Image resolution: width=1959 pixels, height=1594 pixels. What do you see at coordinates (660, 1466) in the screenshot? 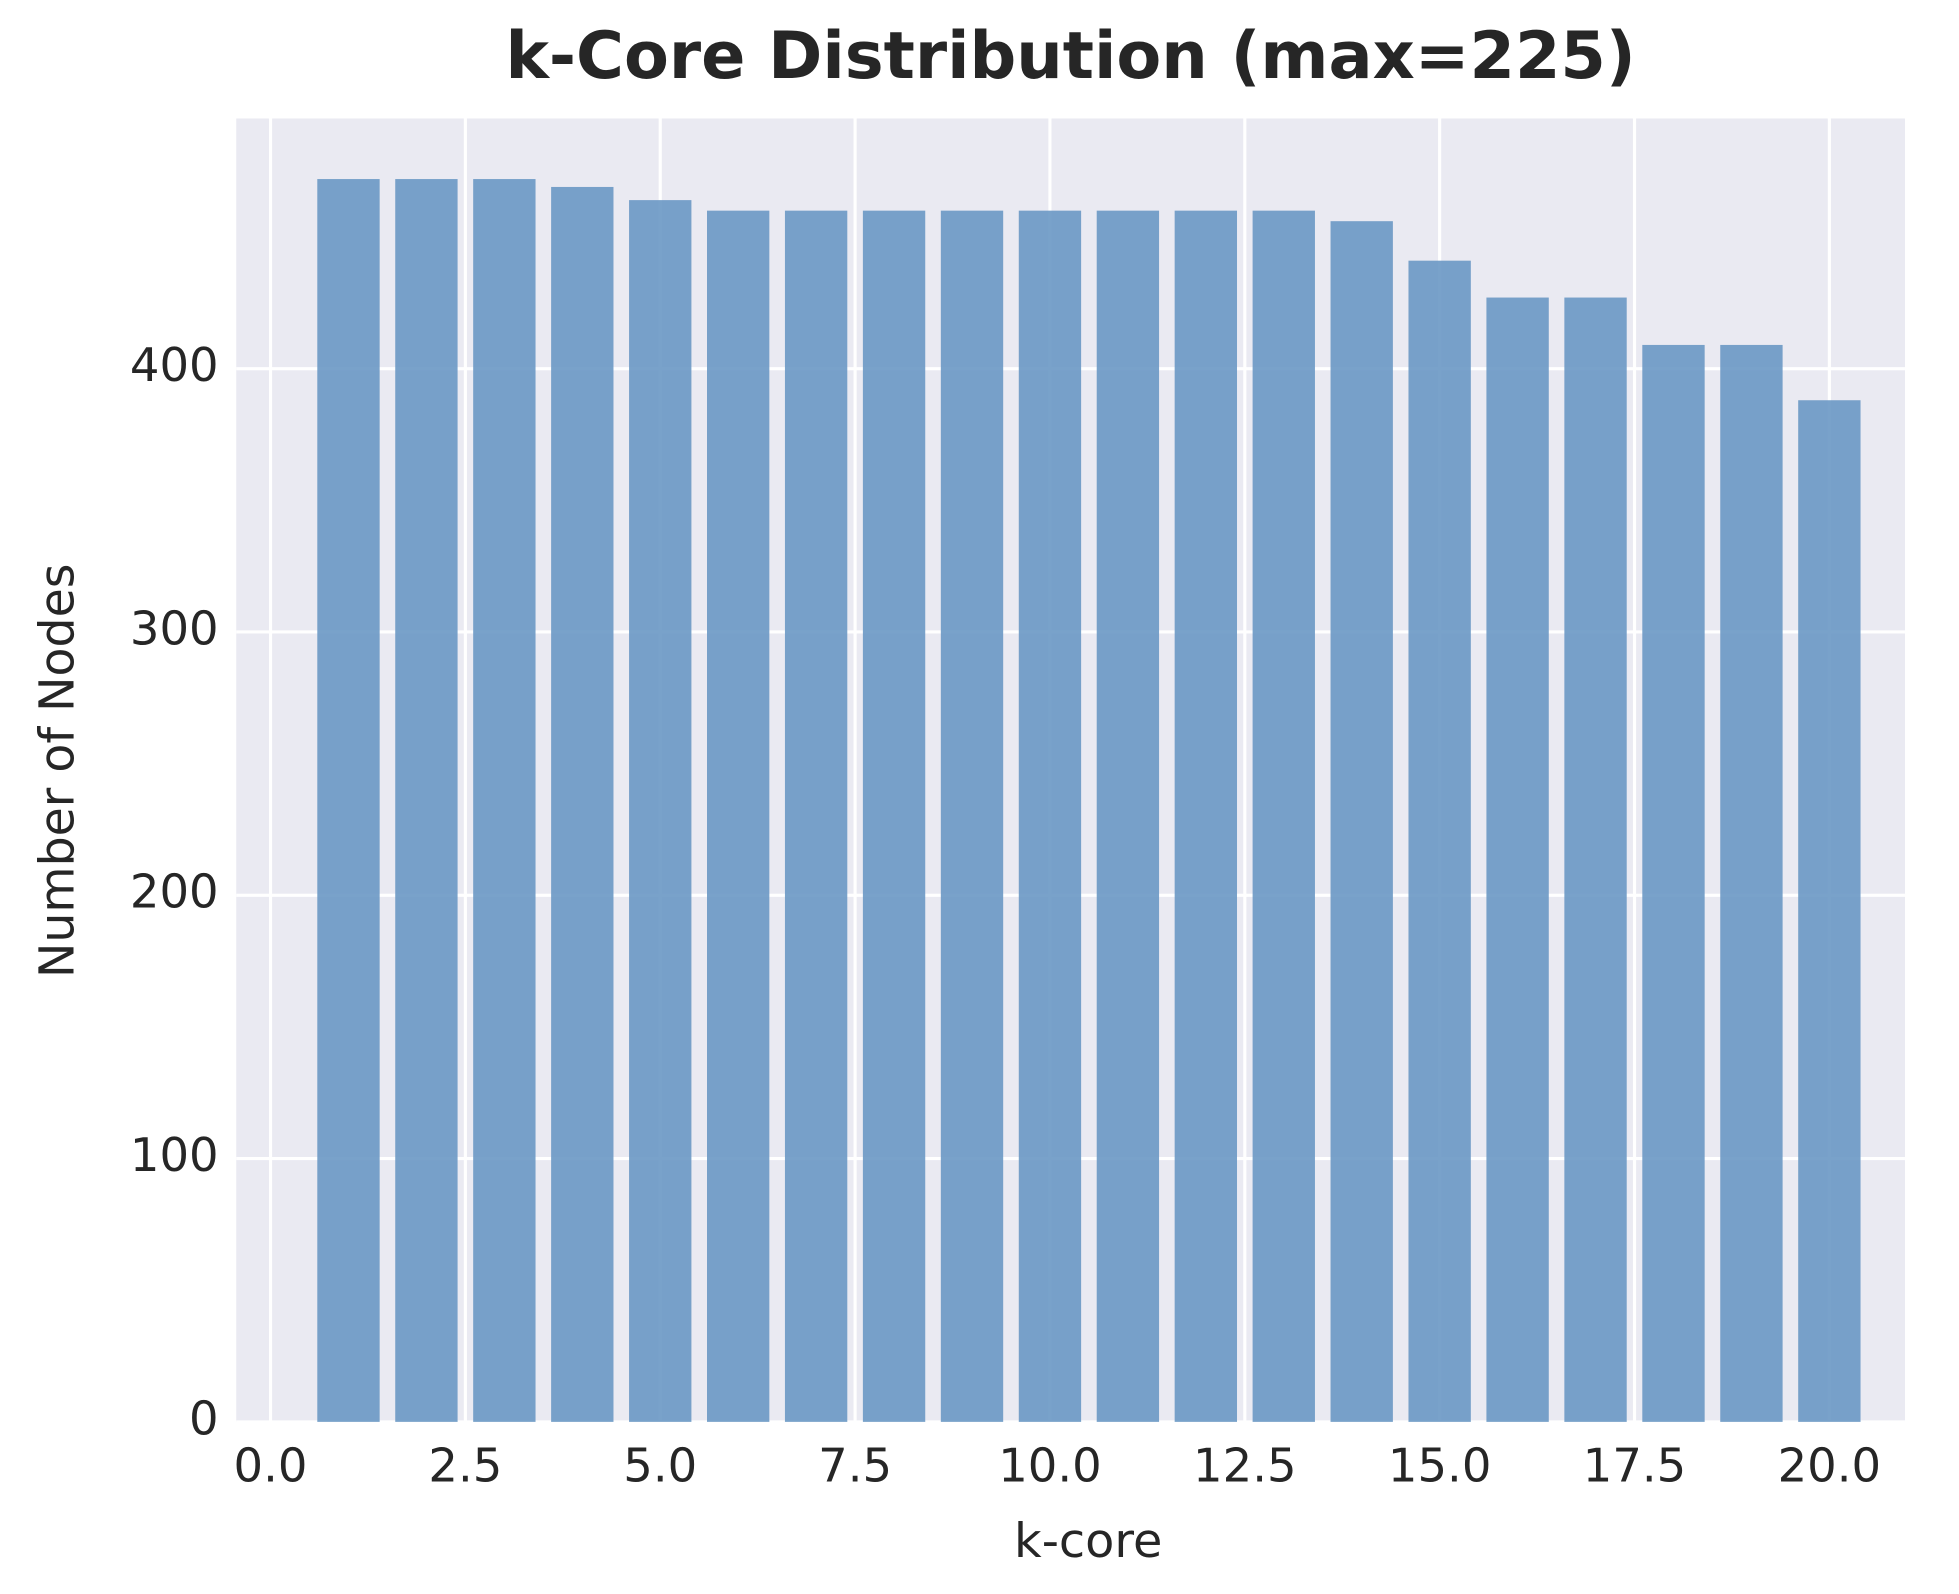
I see `x-tick-label: 5.0` at bounding box center [660, 1466].